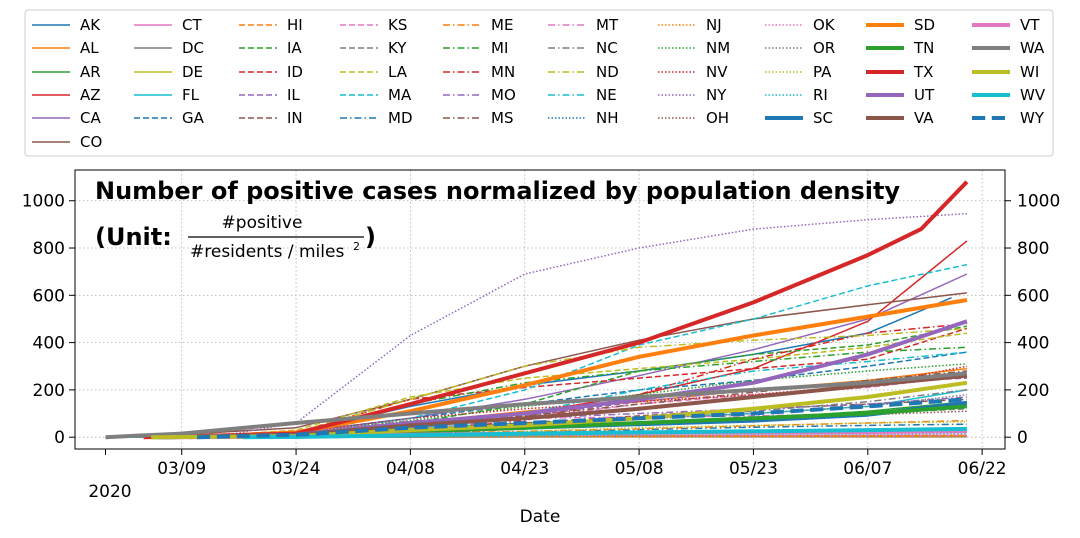 This screenshot has width=1080, height=538. What do you see at coordinates (49, 344) in the screenshot?
I see `y-tick-label-left: 400` at bounding box center [49, 344].